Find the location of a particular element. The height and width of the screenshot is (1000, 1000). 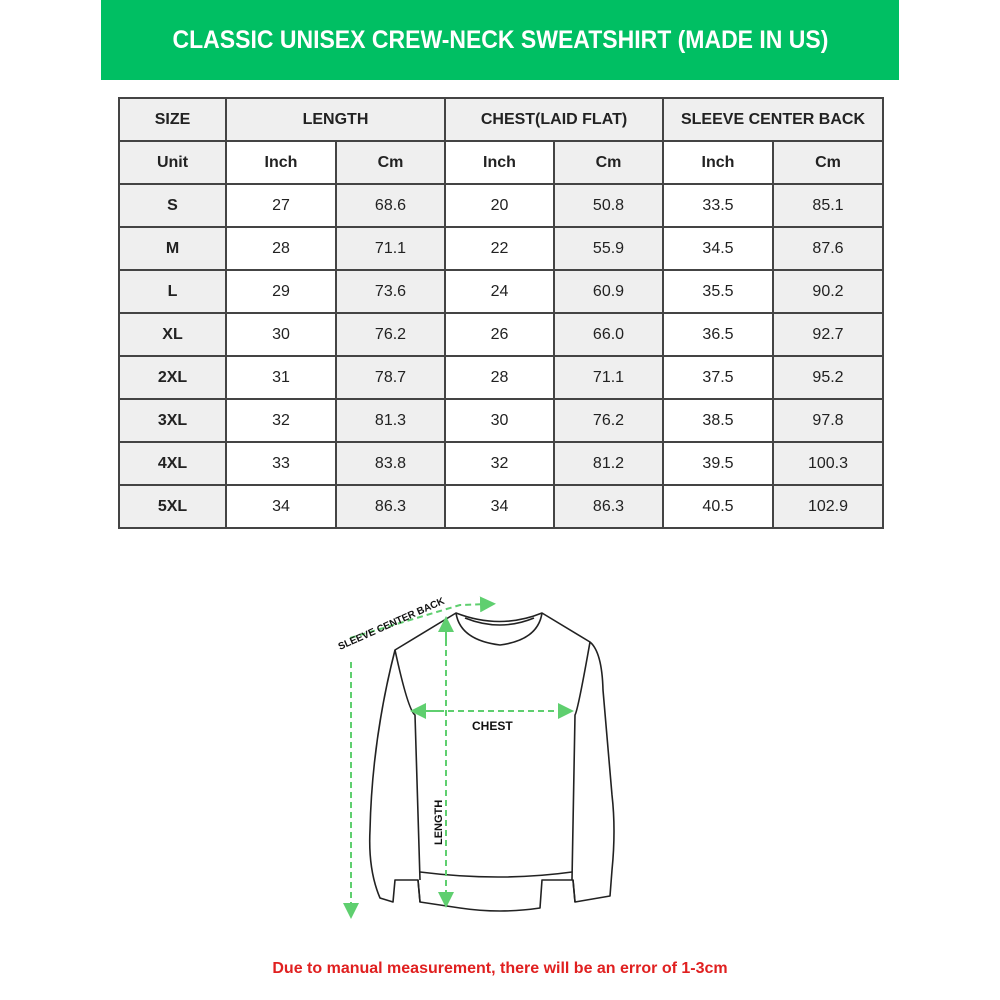

table-row: 3XL 32 81.3 30 76.2 38.5 97.8 is located at coordinates (501, 420).